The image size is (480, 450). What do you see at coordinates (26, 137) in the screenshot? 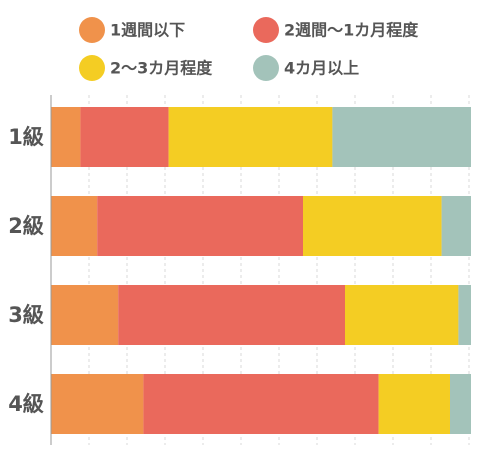
I see `category-label: 1級` at bounding box center [26, 137].